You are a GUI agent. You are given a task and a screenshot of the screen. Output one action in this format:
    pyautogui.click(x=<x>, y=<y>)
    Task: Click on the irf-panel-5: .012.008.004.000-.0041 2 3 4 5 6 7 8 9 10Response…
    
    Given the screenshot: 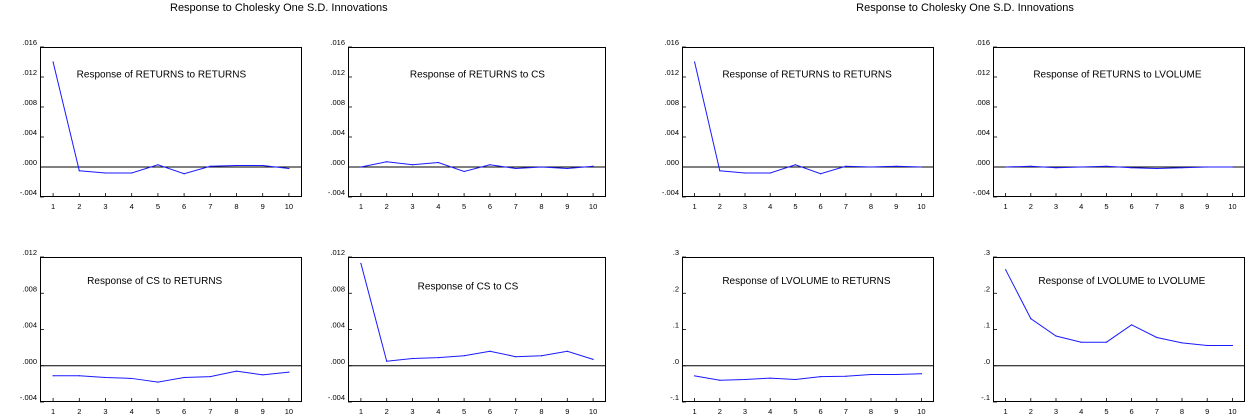 What is the action you would take?
    pyautogui.click(x=171, y=338)
    